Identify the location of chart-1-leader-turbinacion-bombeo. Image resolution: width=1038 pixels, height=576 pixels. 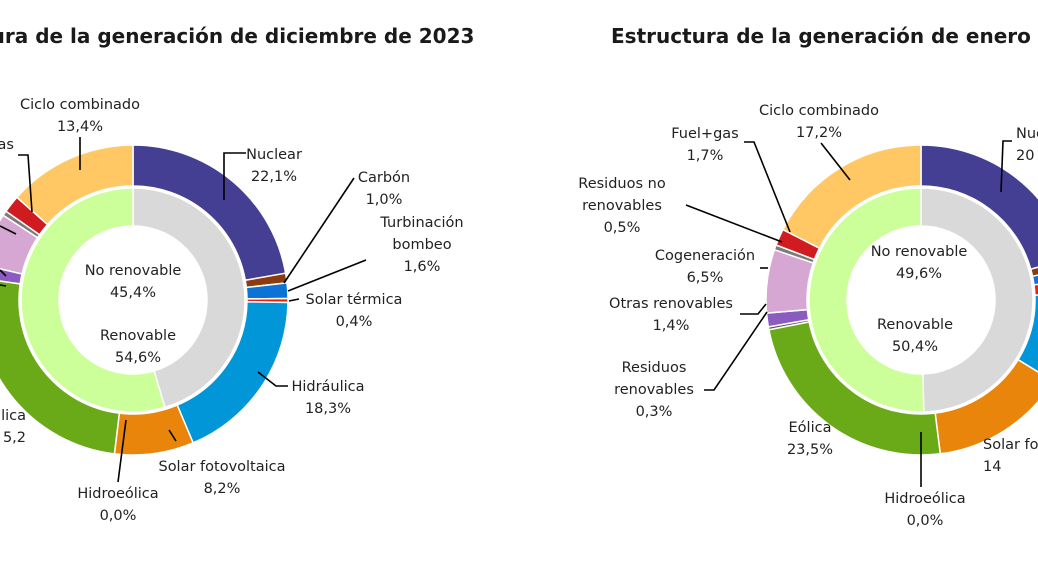
(327, 275).